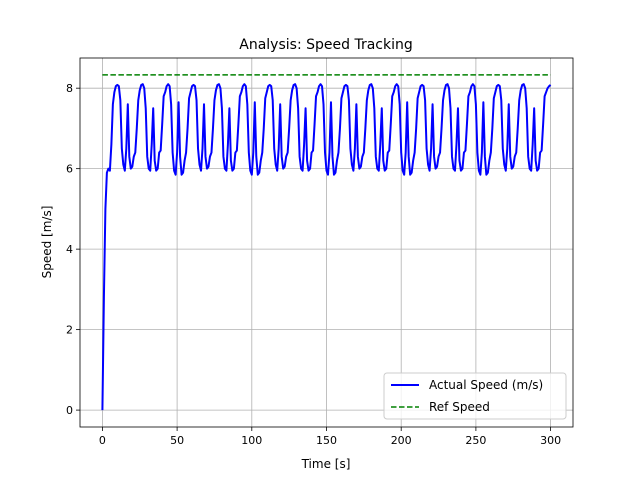 This screenshot has height=484, width=637. What do you see at coordinates (69, 88) in the screenshot?
I see `y-tick-label: 8` at bounding box center [69, 88].